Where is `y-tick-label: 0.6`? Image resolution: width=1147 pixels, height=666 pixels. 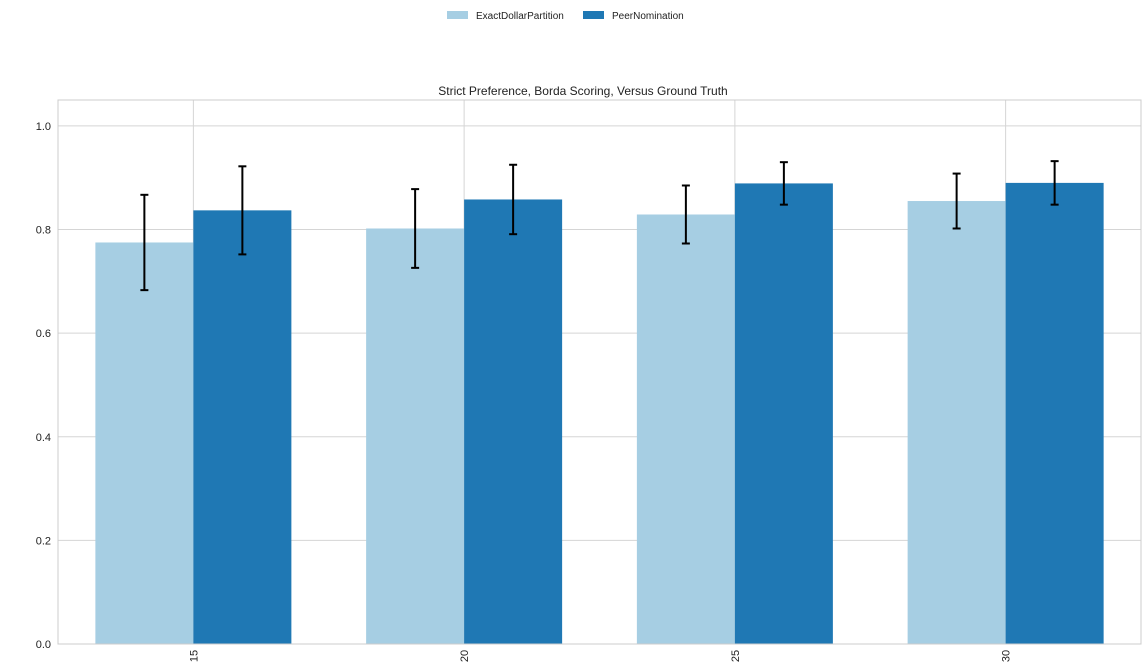
y-tick-label: 0.6 is located at coordinates (43, 334).